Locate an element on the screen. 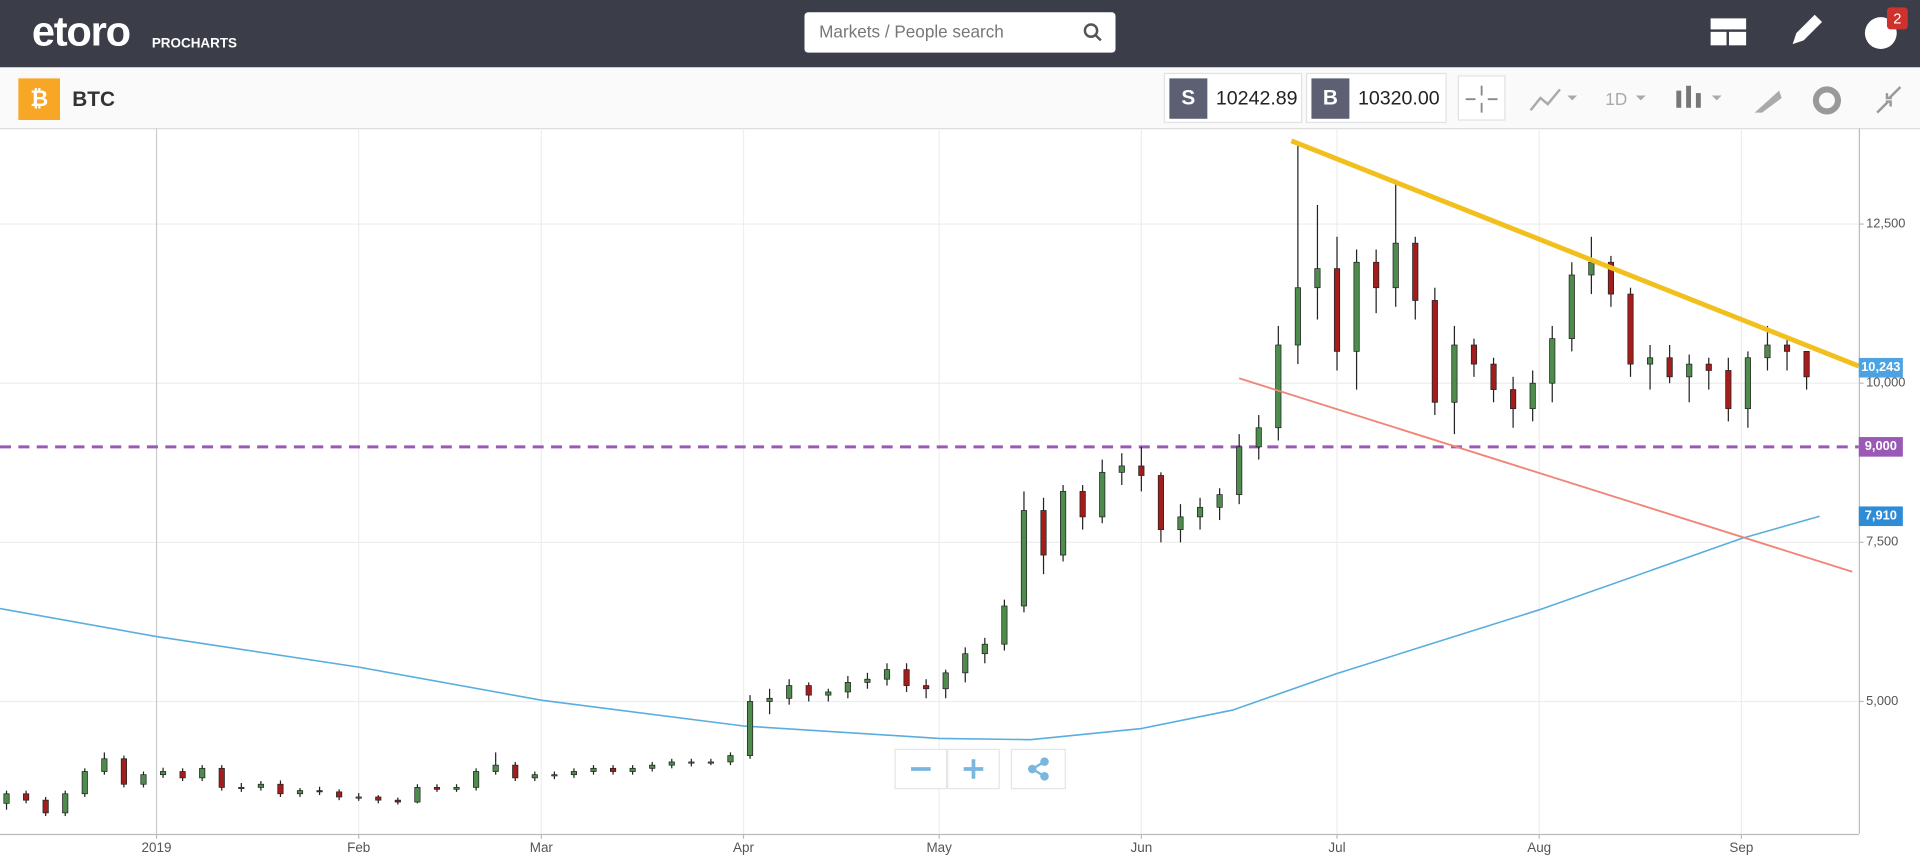  share-icon is located at coordinates (1038, 769).